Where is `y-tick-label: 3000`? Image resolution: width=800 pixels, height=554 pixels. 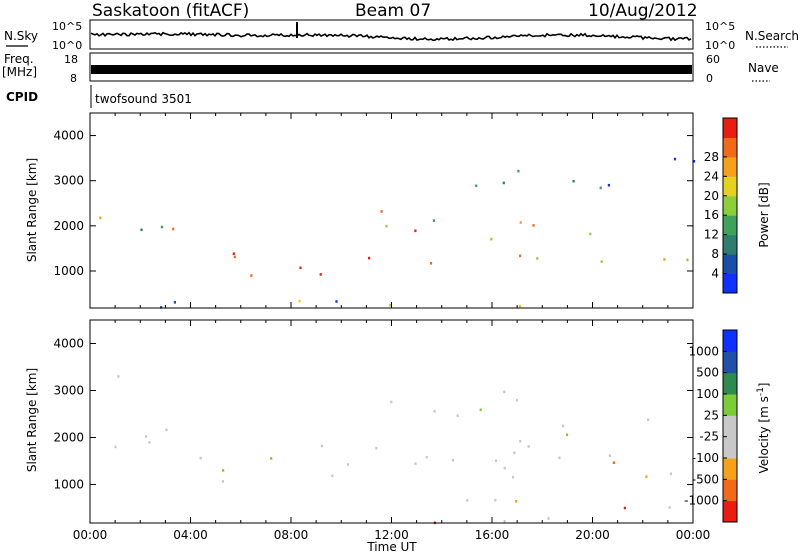 y-tick-label: 3000 is located at coordinates (68, 181).